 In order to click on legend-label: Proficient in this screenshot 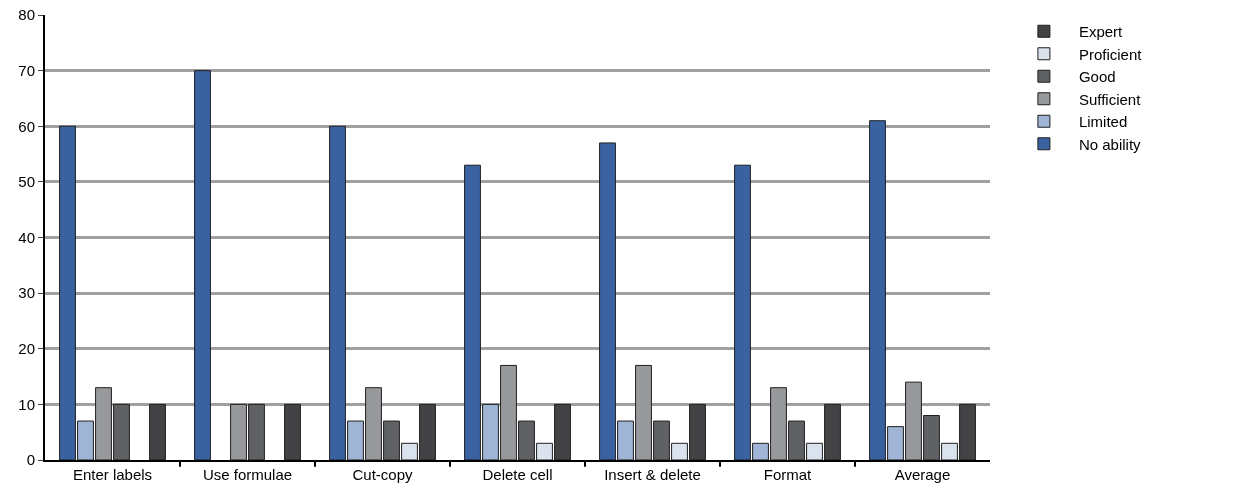, I will do `click(1110, 54)`.